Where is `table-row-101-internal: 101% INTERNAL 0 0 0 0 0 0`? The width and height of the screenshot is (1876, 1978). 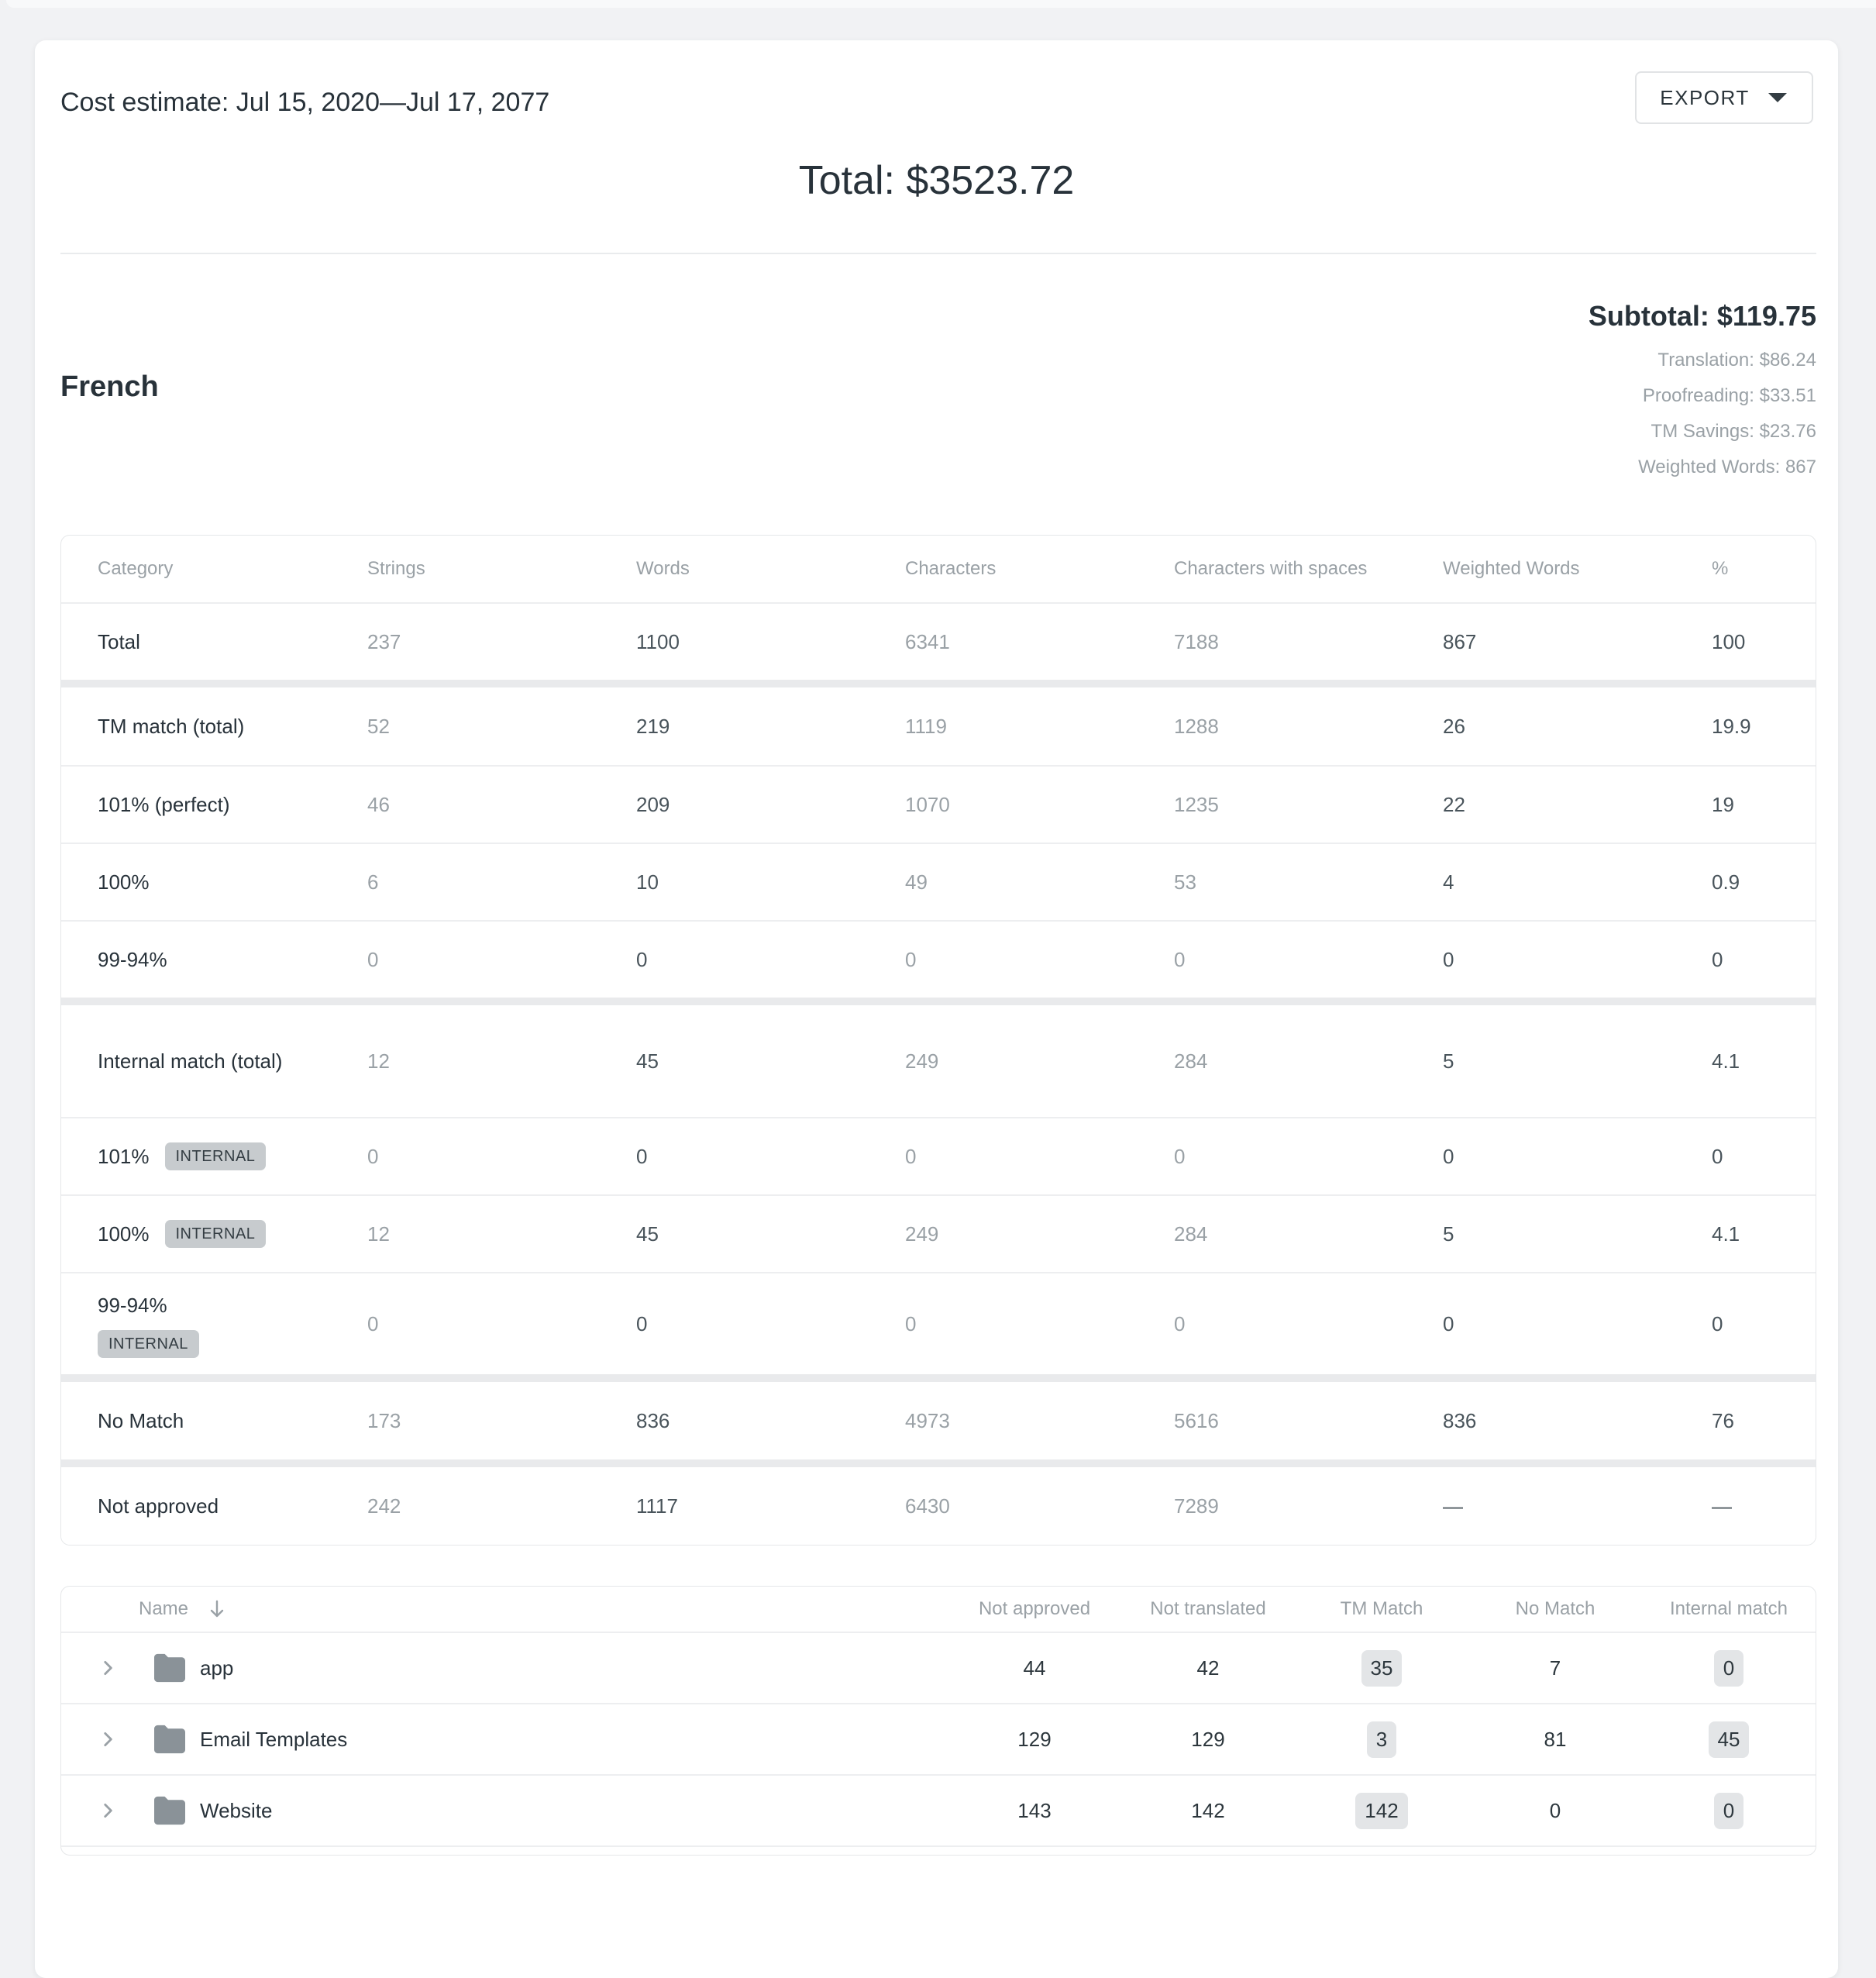
table-row-101-internal: 101% INTERNAL 0 0 0 0 0 0 is located at coordinates (938, 1155).